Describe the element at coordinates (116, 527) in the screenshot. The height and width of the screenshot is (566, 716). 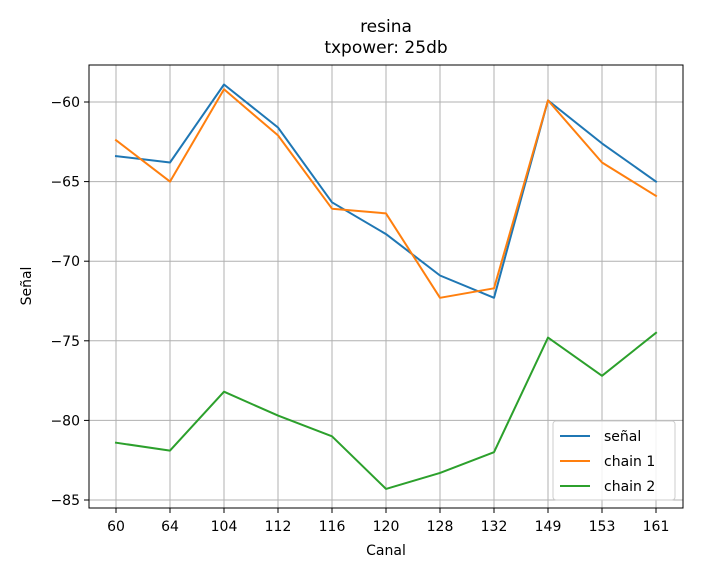
I see `x-tick-label: 60` at that location.